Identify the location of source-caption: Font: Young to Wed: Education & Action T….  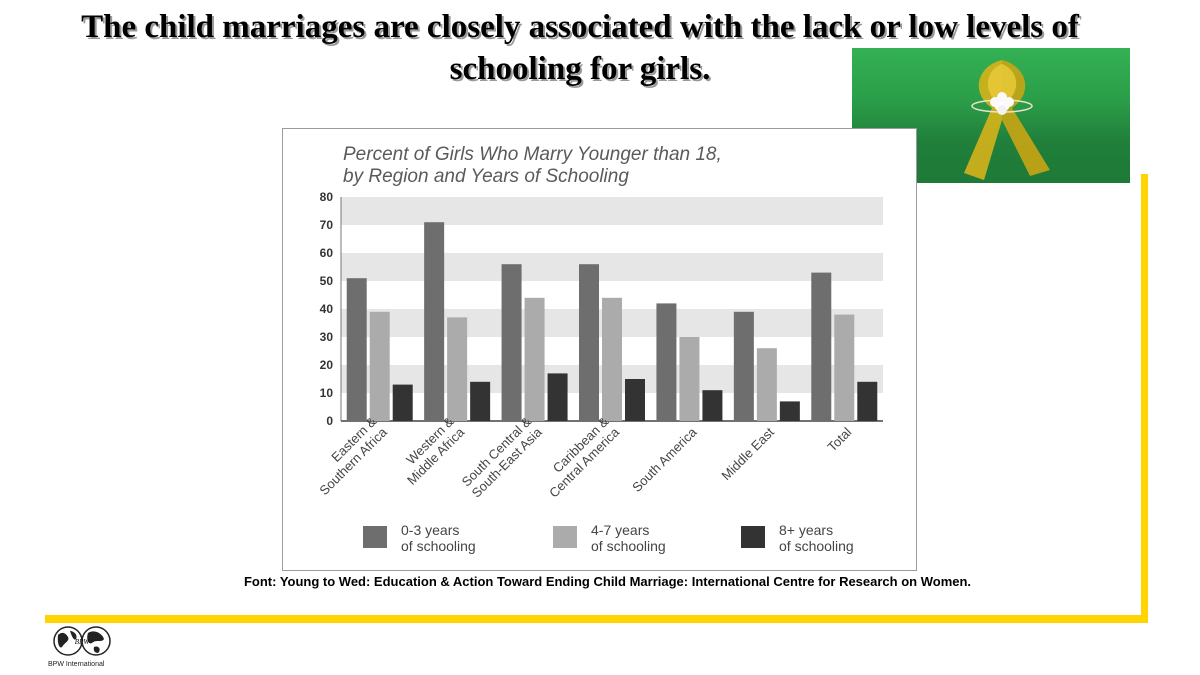
(607, 581).